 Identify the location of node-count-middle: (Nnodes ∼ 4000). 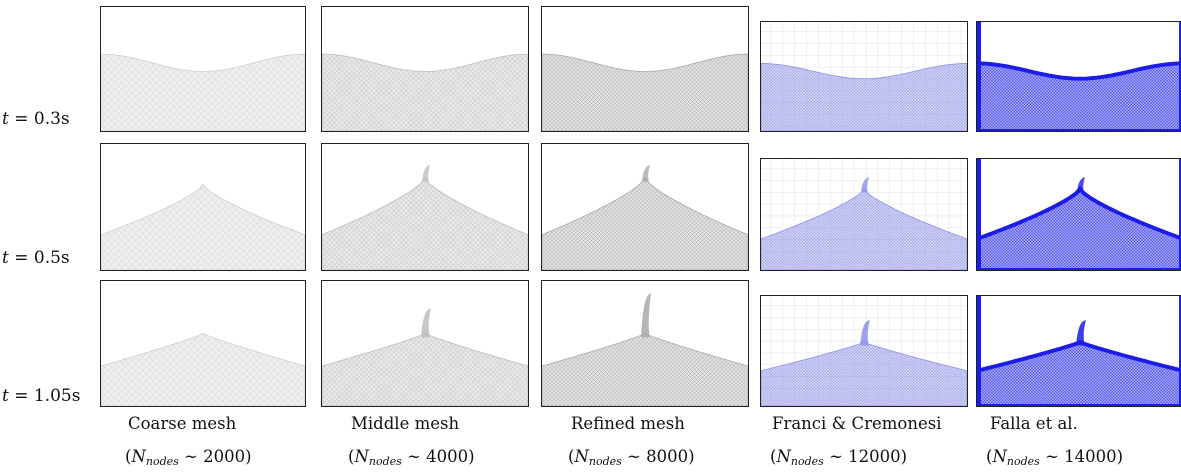
(411, 457).